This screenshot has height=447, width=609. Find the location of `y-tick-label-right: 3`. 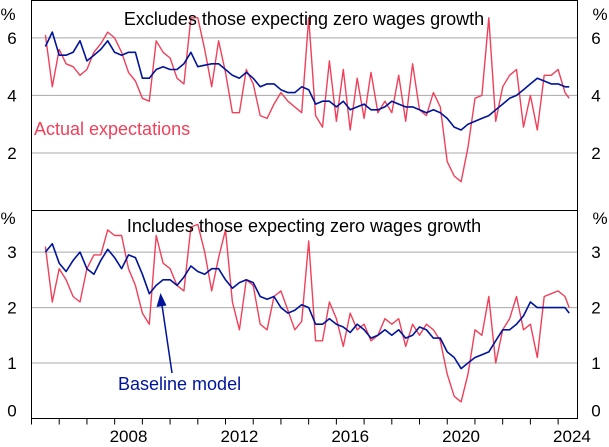

y-tick-label-right: 3 is located at coordinates (595, 252).